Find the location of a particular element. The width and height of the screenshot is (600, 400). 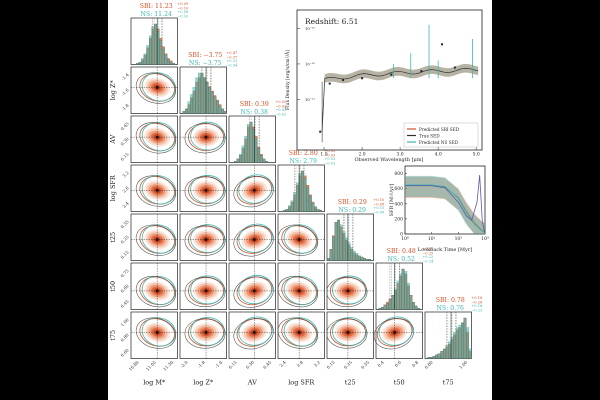

y-axis-label-6: t75 is located at coordinates (113, 335).